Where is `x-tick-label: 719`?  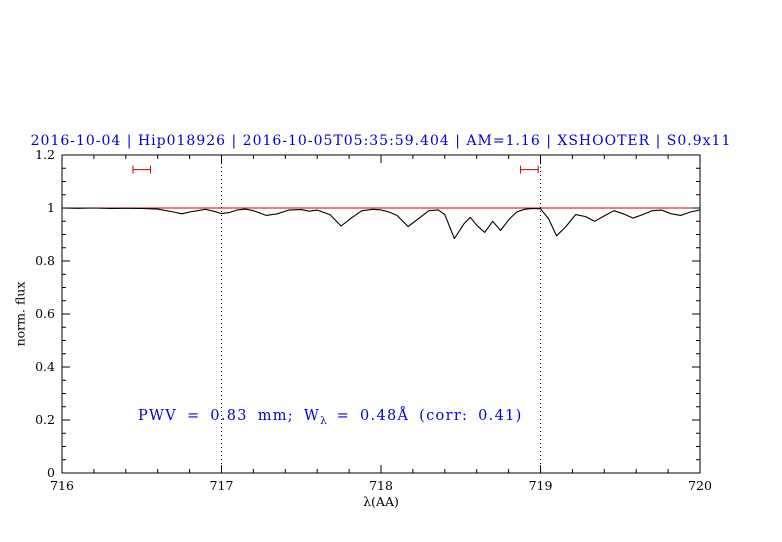 x-tick-label: 719 is located at coordinates (541, 485).